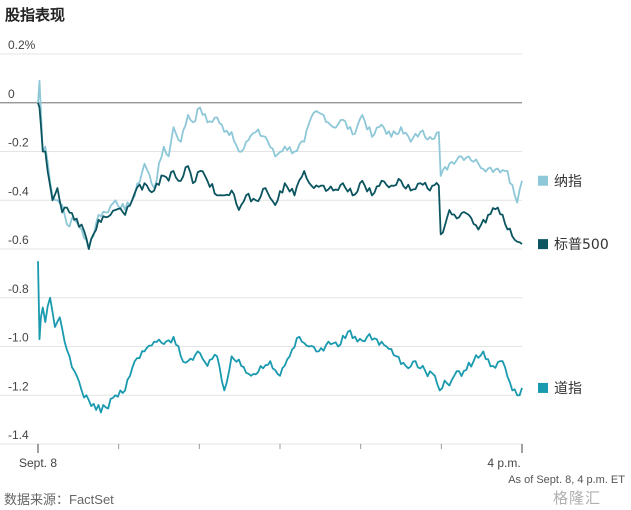 This screenshot has width=631, height=510. I want to click on legend-label-0: 纳指, so click(568, 182).